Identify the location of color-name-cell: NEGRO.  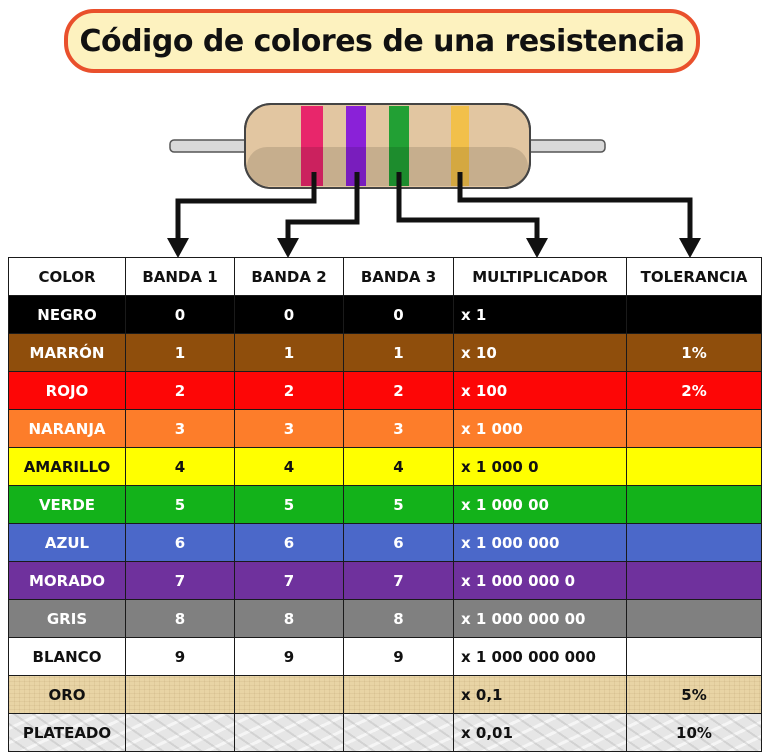
(67, 314).